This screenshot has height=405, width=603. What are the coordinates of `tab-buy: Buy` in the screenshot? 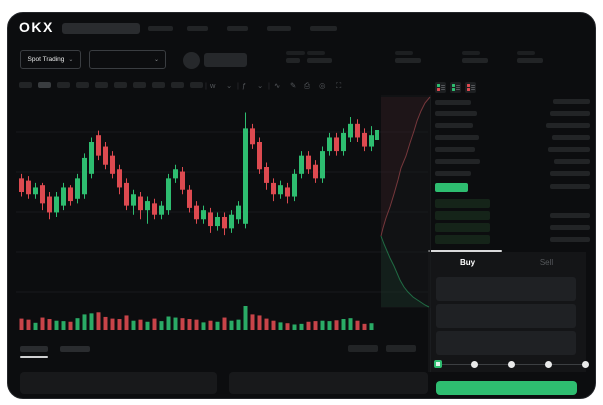 It's located at (467, 262).